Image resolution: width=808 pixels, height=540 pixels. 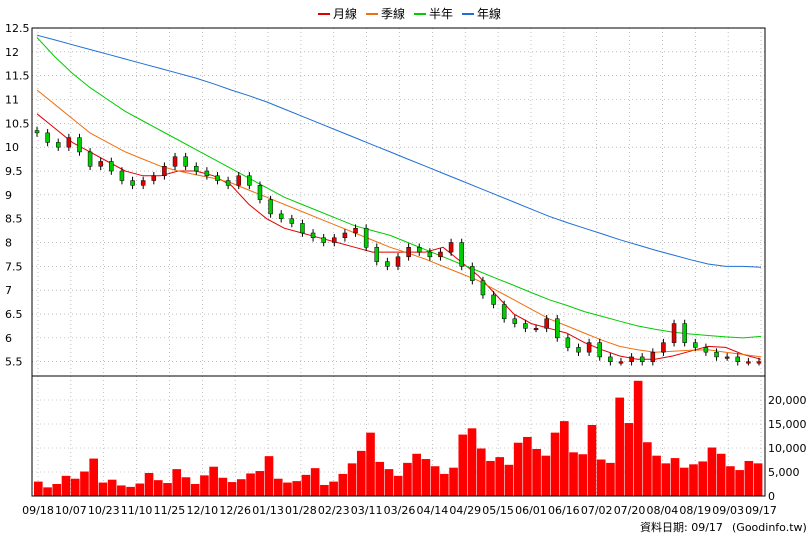 I want to click on volume-tick-label: 10,000, so click(x=787, y=448).